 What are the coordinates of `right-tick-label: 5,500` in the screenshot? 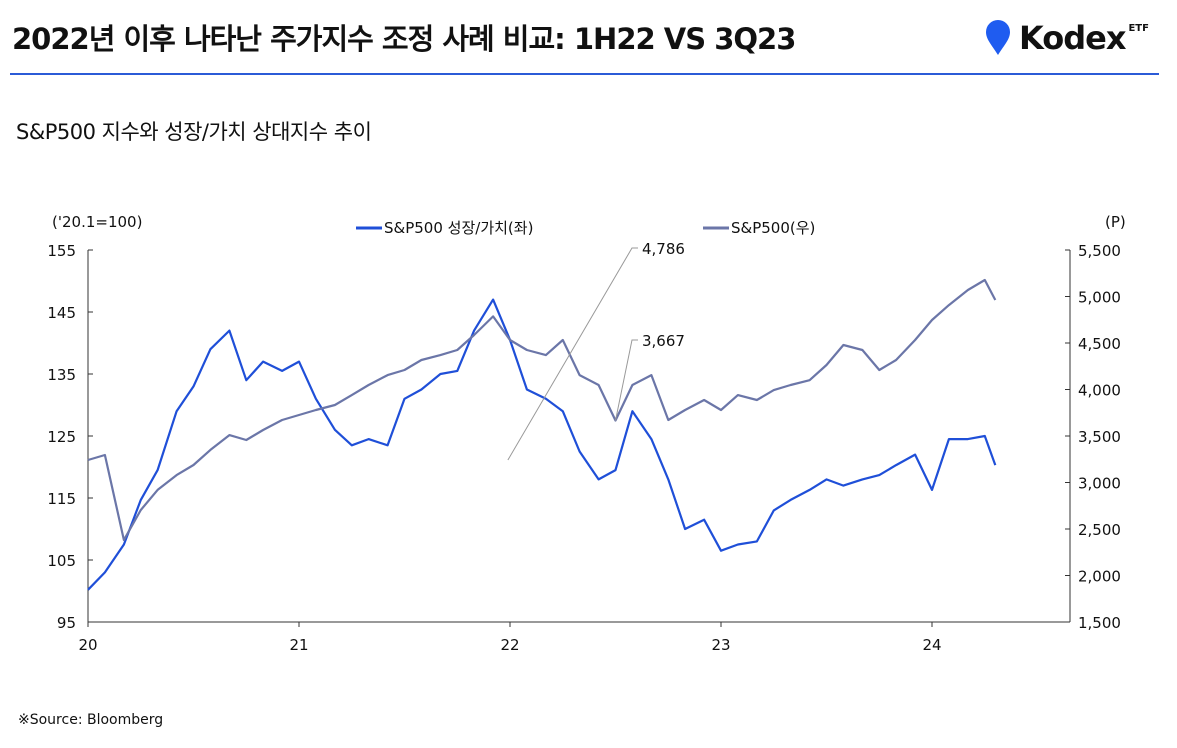 It's located at (1099, 251).